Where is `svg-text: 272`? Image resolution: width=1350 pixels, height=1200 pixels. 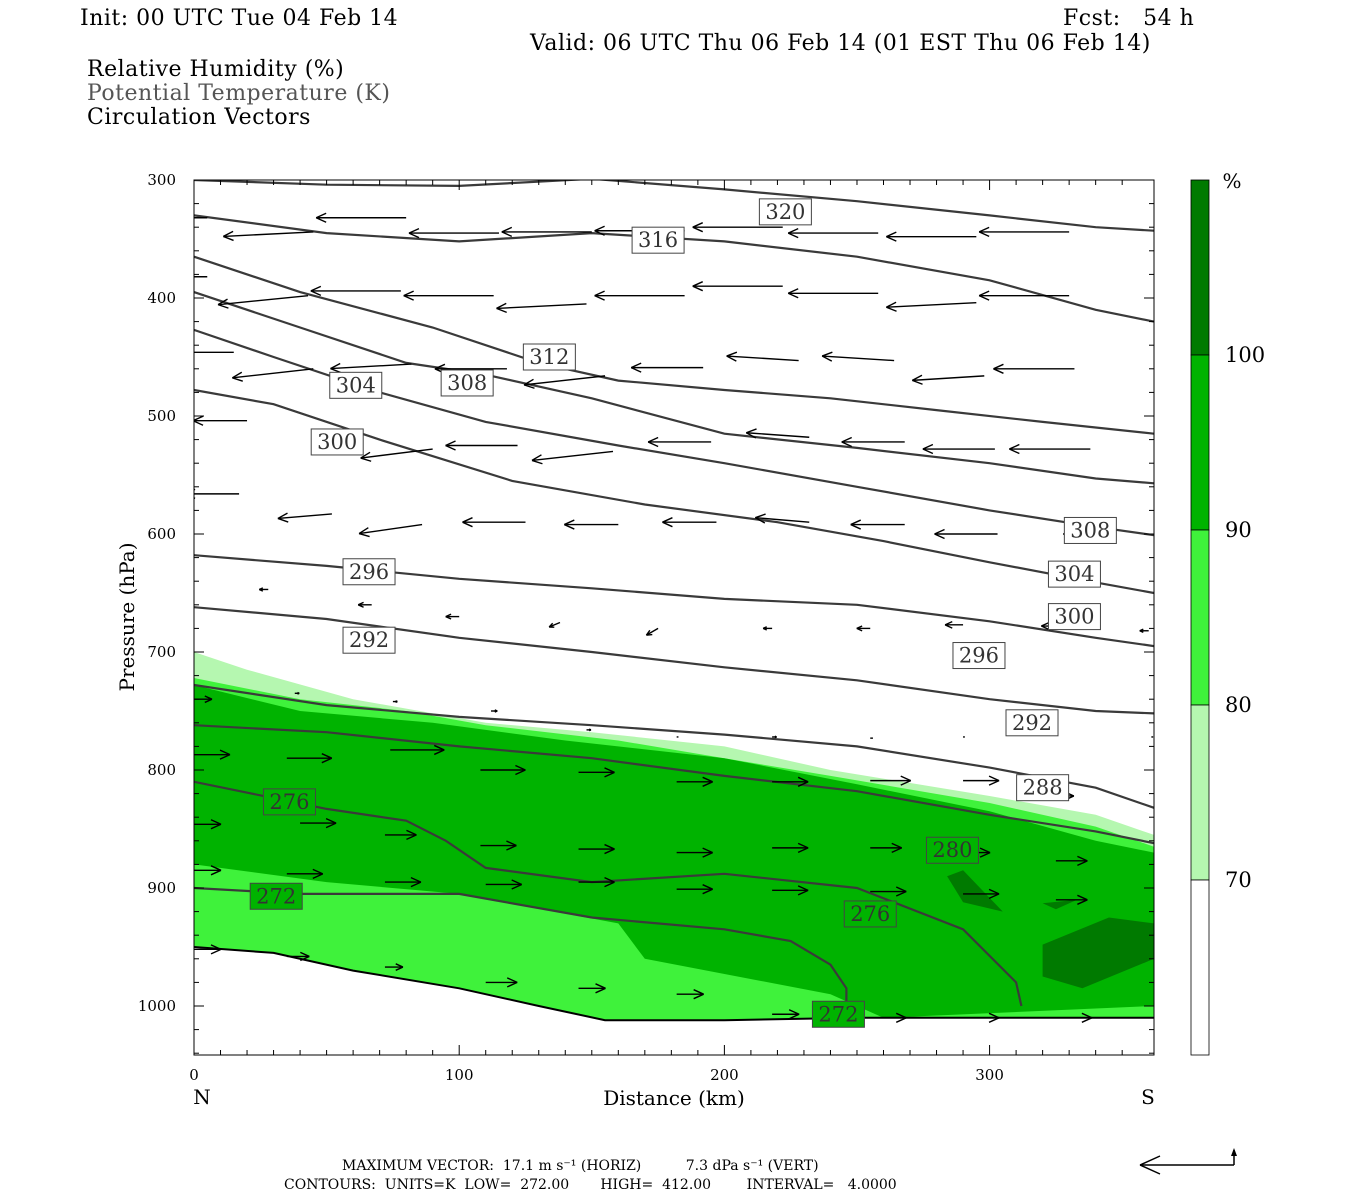
svg-text: 272 is located at coordinates (838, 1014).